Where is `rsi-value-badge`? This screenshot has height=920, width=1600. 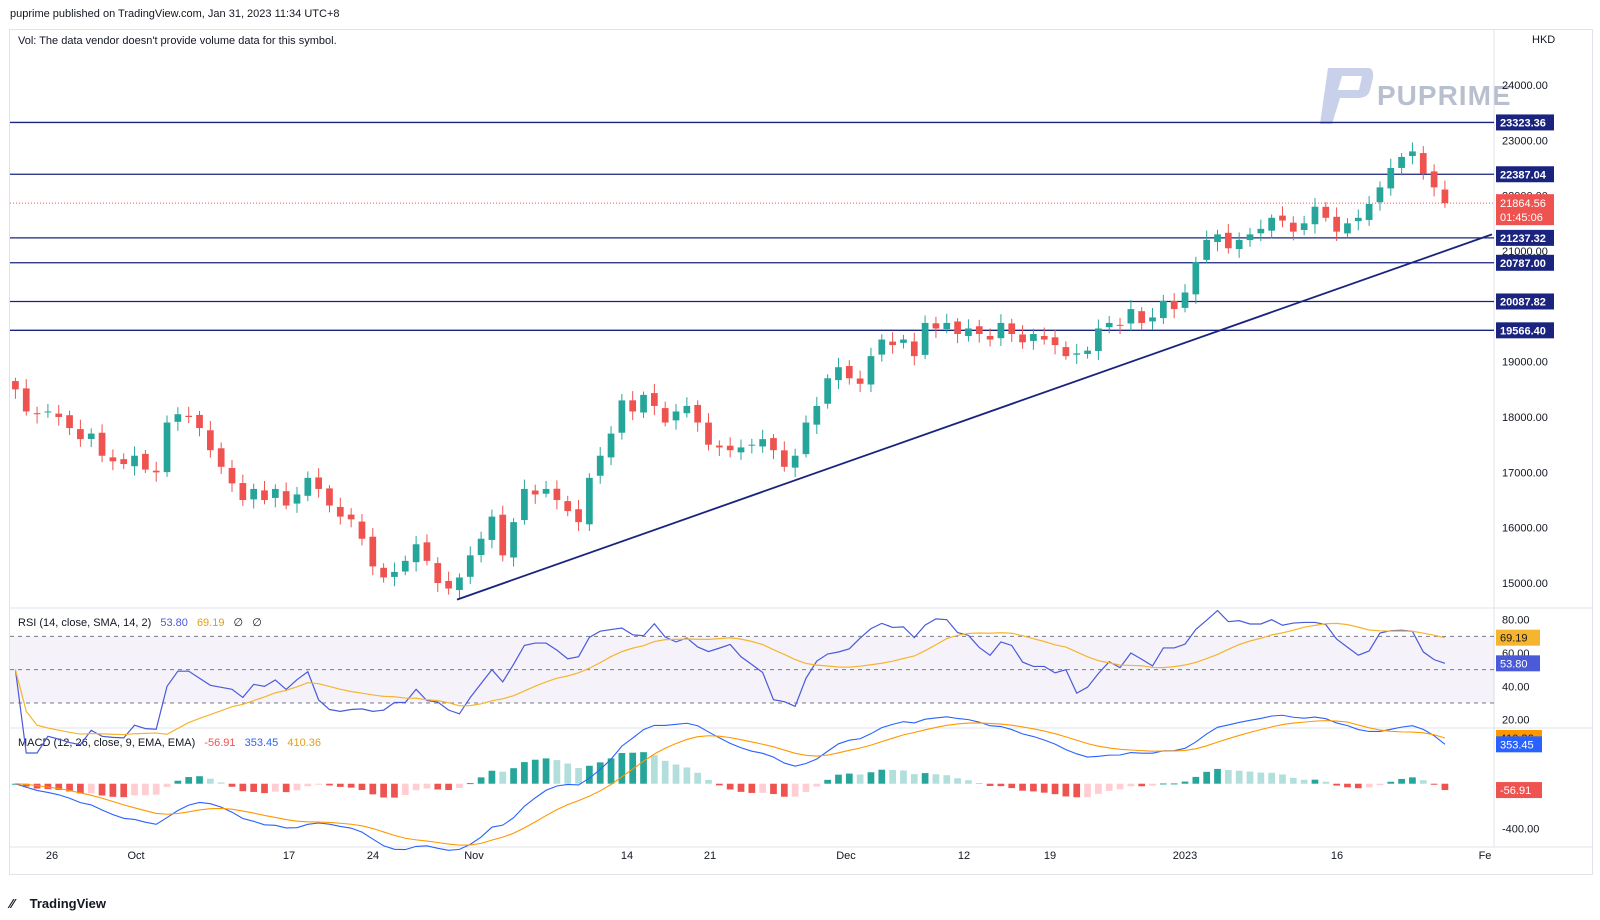
rsi-value-badge is located at coordinates (1518, 663).